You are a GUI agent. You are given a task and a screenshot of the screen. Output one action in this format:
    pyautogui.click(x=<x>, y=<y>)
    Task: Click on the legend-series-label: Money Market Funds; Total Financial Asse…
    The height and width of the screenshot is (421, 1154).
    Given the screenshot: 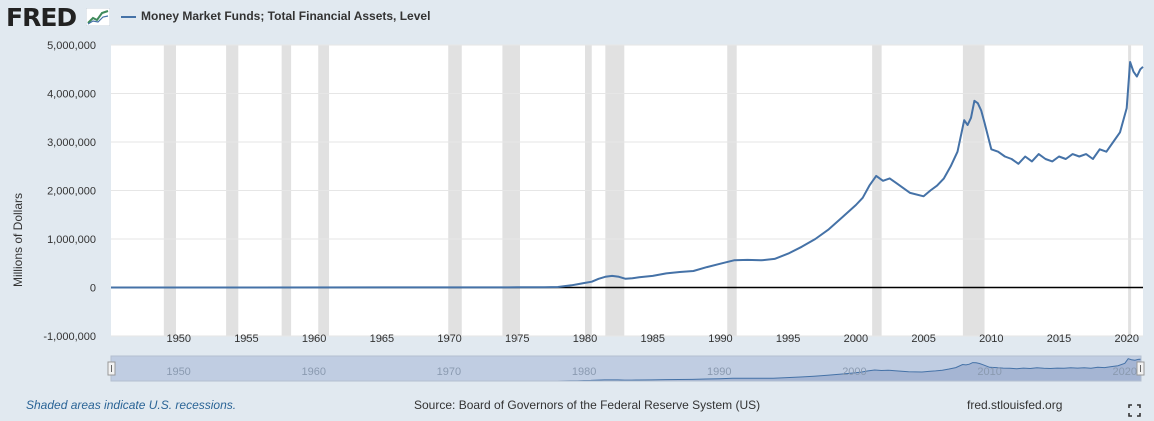 What is the action you would take?
    pyautogui.click(x=286, y=16)
    